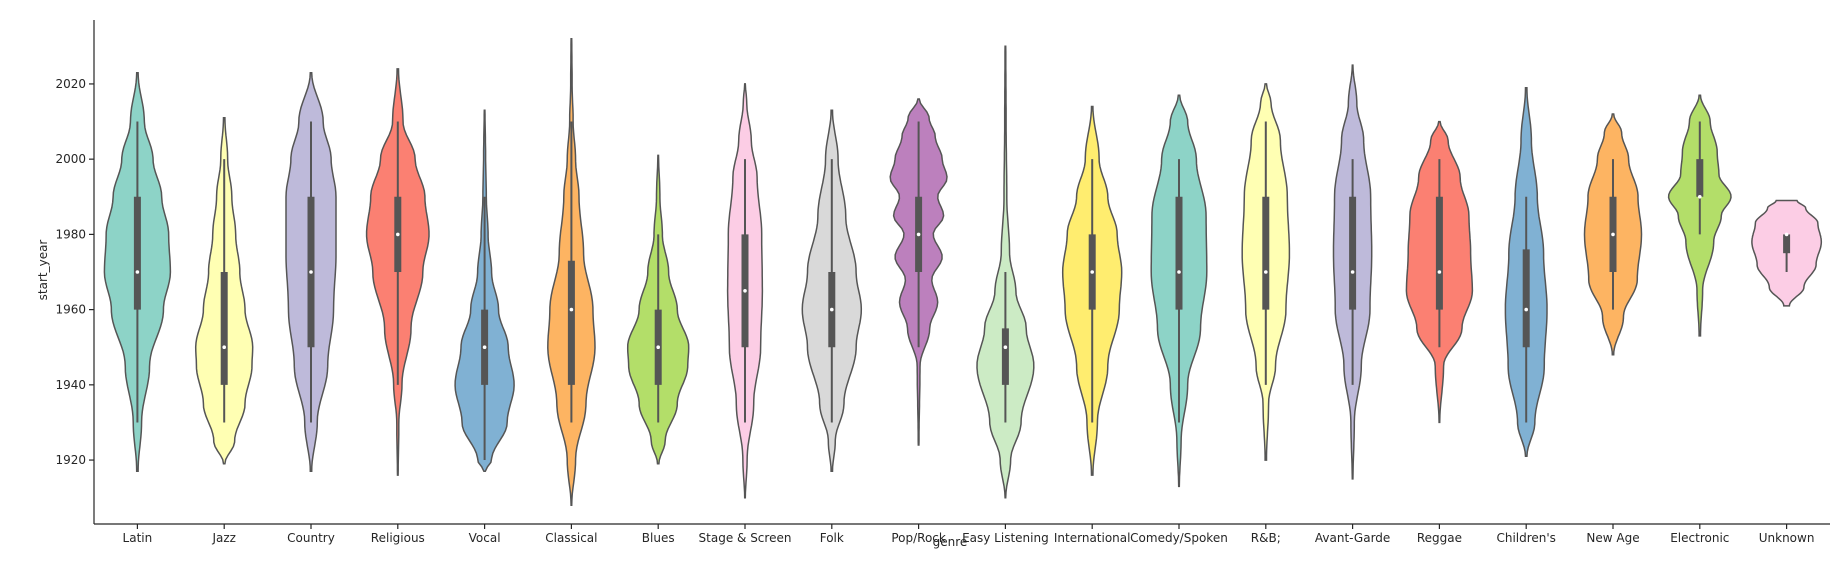 The image size is (1846, 572). Describe the element at coordinates (1525, 538) in the screenshot. I see `x-tick-label: Children's` at that location.